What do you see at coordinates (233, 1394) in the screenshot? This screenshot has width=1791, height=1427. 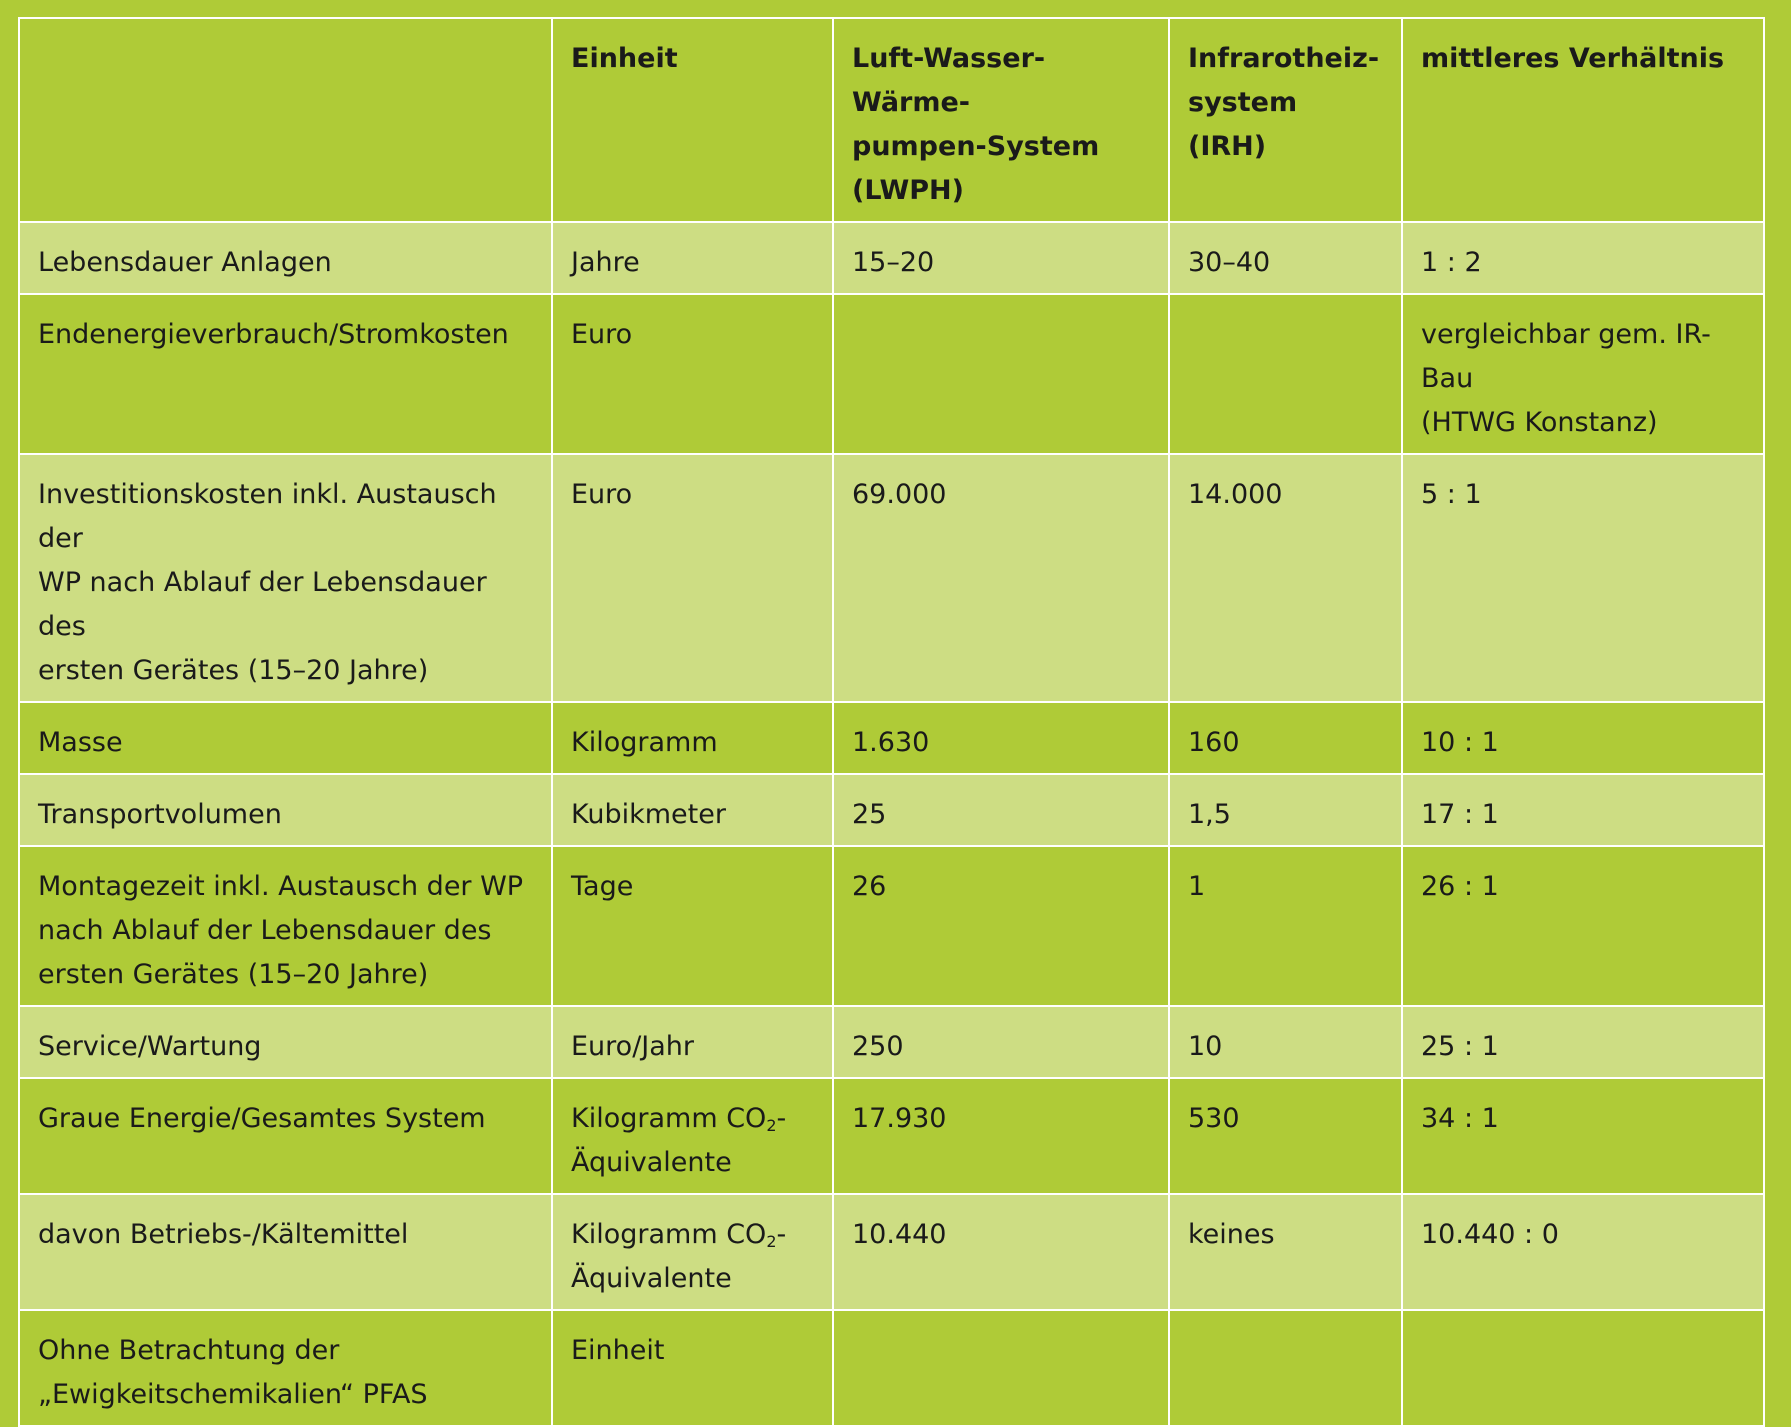 I see `row-label-line: „Ewigkeitschemikalien“ PFAS` at bounding box center [233, 1394].